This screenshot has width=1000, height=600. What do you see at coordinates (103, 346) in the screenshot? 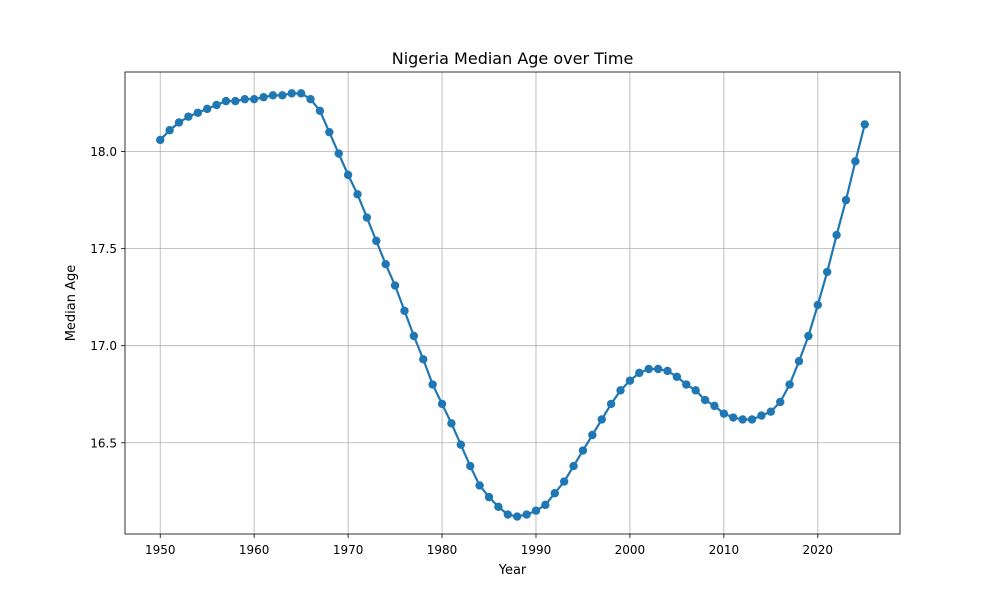
I see `y-tick-label: 17.0` at bounding box center [103, 346].